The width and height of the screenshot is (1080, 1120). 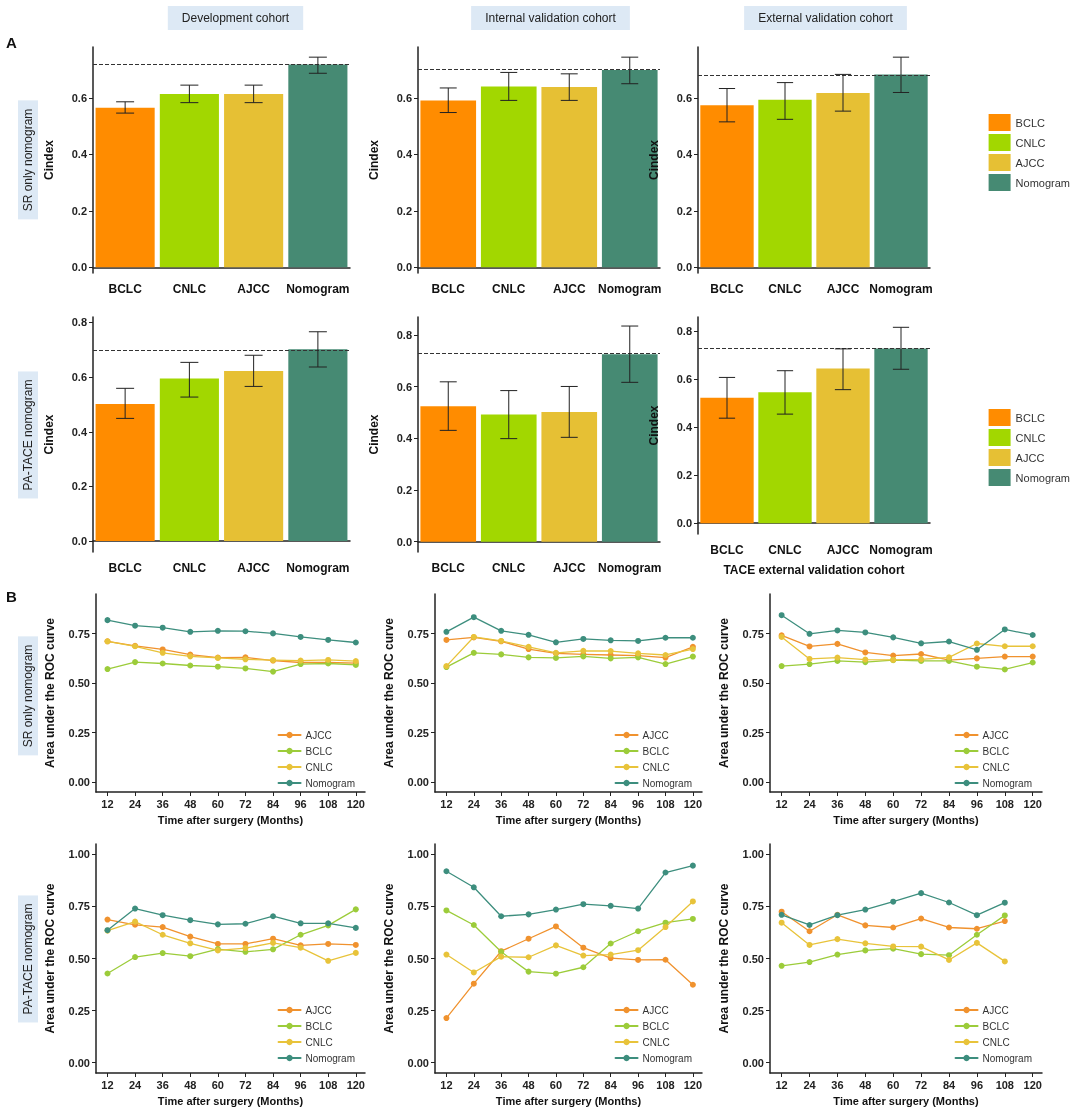 What do you see at coordinates (448, 289) in the screenshot?
I see `x-tick-label: BCLC` at bounding box center [448, 289].